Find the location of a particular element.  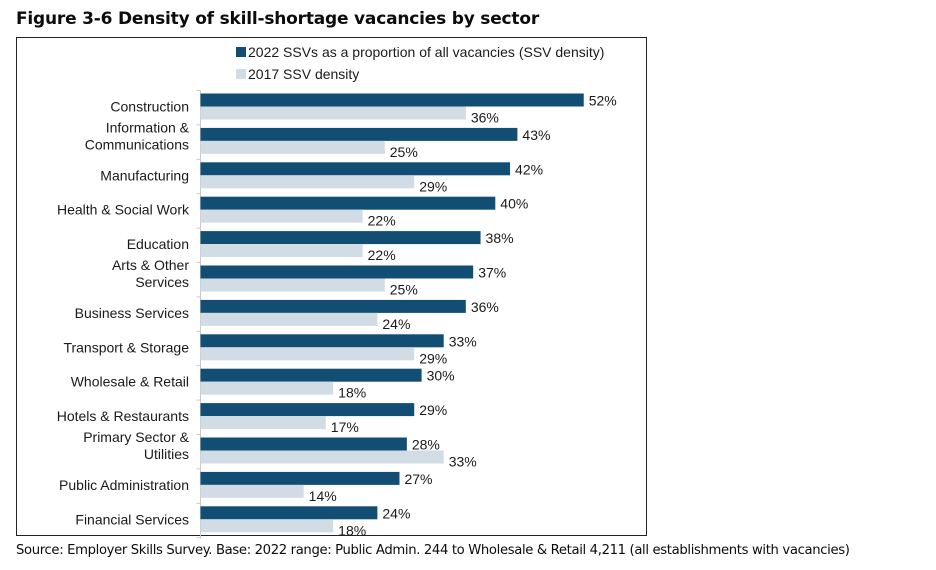

data-label: 43% is located at coordinates (536, 135).